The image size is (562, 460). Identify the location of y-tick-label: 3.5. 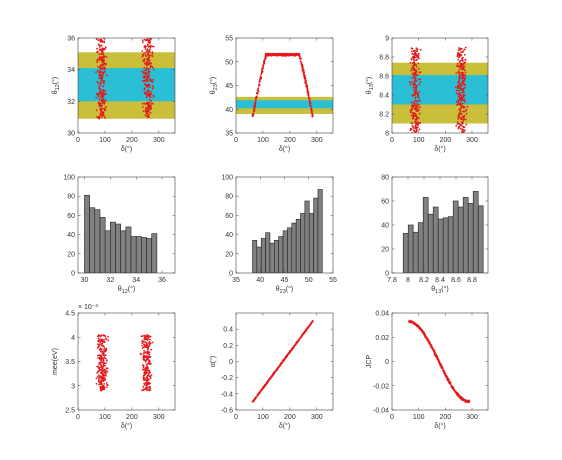
(70, 362).